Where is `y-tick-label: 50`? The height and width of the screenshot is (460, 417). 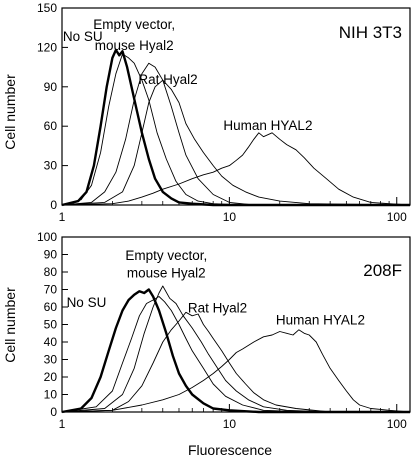 y-tick-label: 50 is located at coordinates (51, 325).